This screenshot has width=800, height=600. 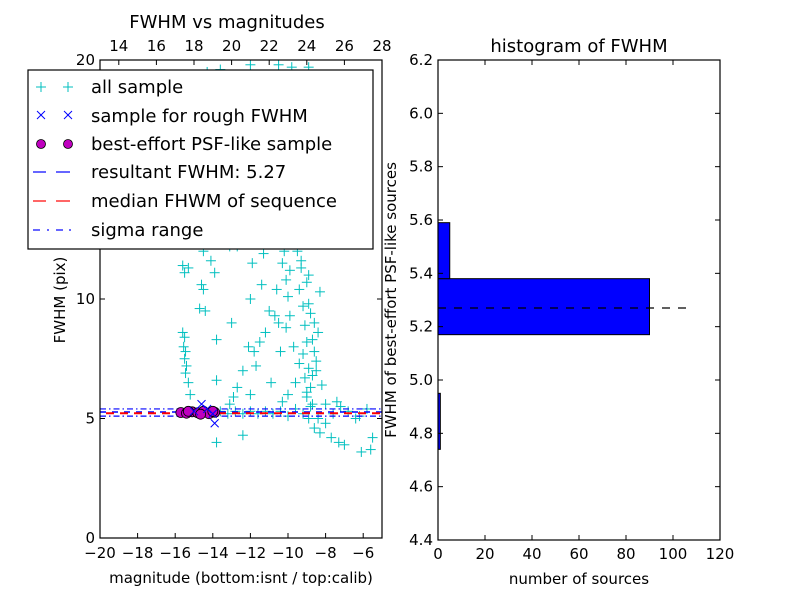 I want to click on x-tick-label: −14, so click(x=213, y=553).